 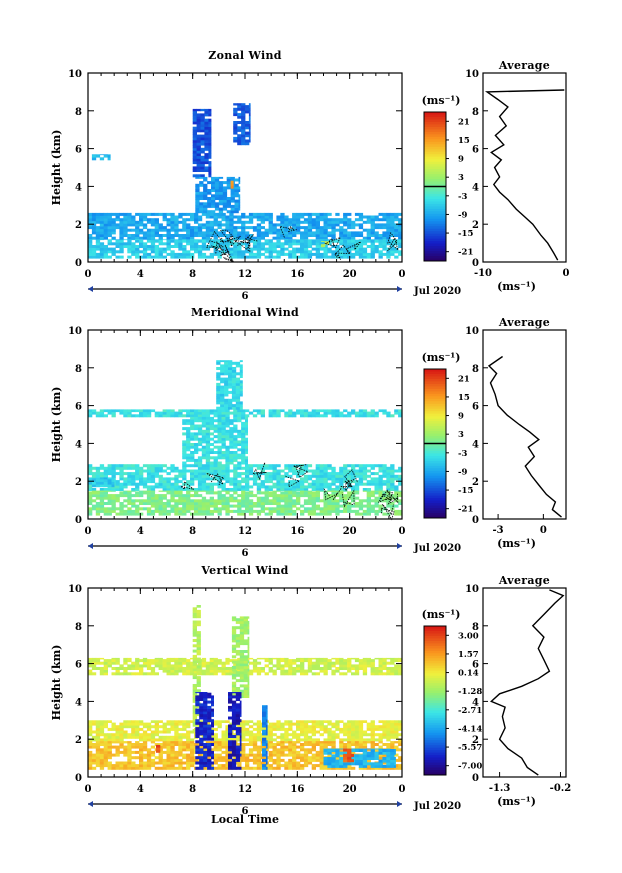 What do you see at coordinates (245, 438) in the screenshot?
I see `heatmap-cells` at bounding box center [245, 438].